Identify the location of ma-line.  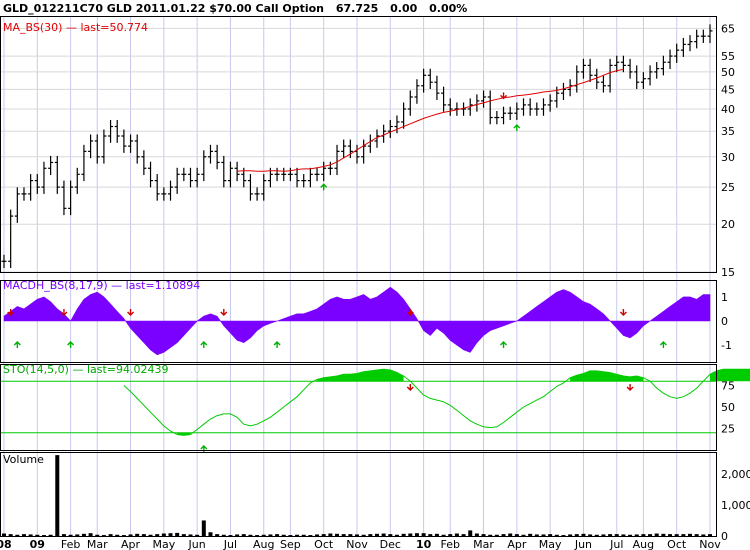
(430, 120).